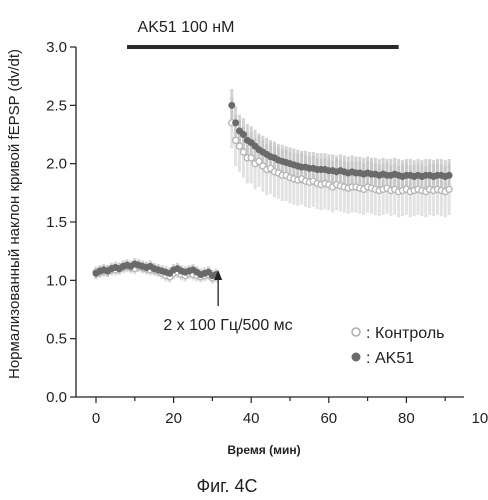  I want to click on figure-caption: Фиг. 4C, so click(226, 486).